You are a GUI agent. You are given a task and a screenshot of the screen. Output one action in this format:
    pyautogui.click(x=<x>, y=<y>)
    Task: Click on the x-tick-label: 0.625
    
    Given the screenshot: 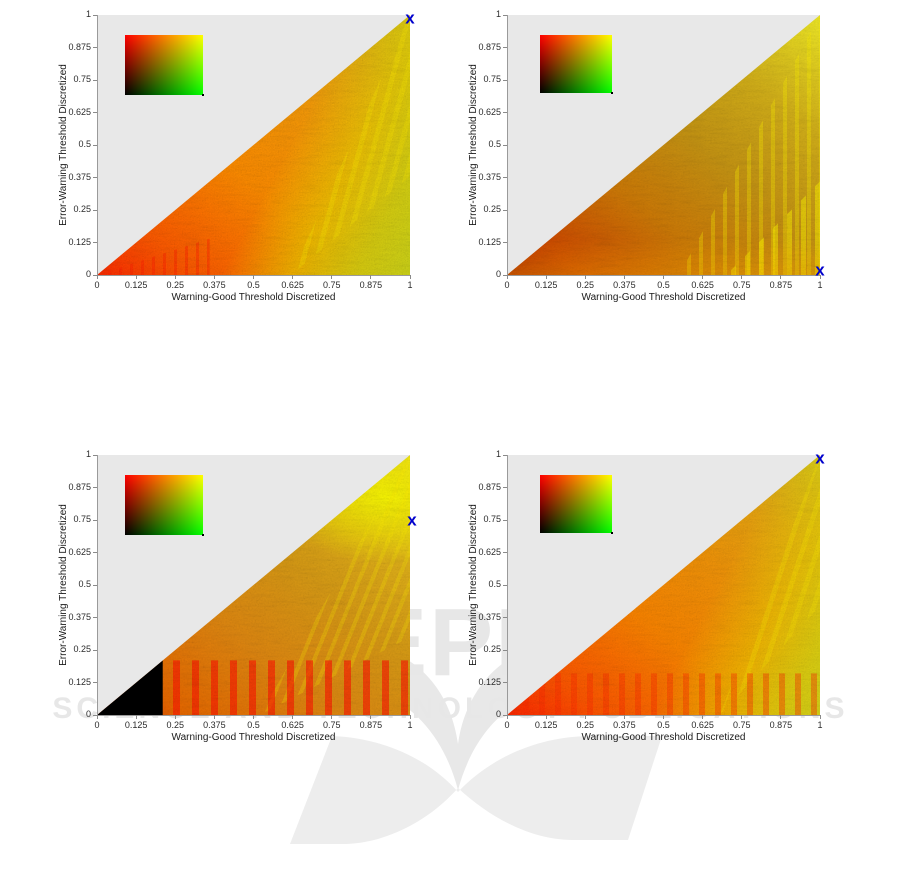 What is the action you would take?
    pyautogui.click(x=292, y=285)
    